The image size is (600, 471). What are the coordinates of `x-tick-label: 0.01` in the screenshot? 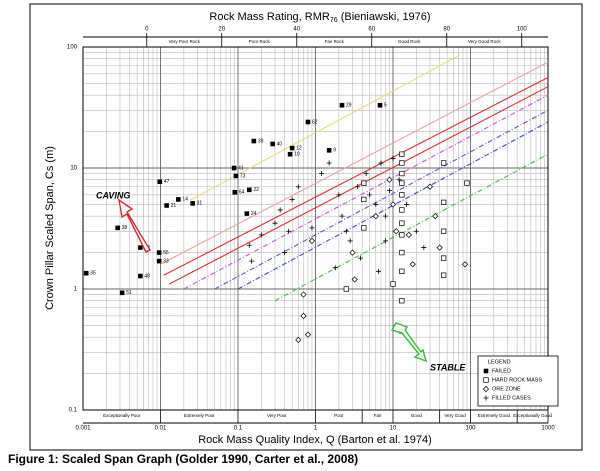 It's located at (161, 429).